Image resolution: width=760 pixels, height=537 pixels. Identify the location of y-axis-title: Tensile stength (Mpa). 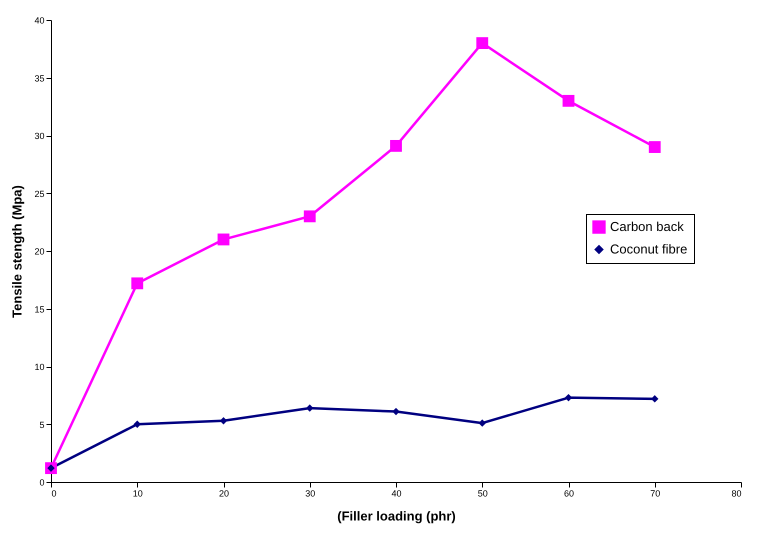
(16, 251).